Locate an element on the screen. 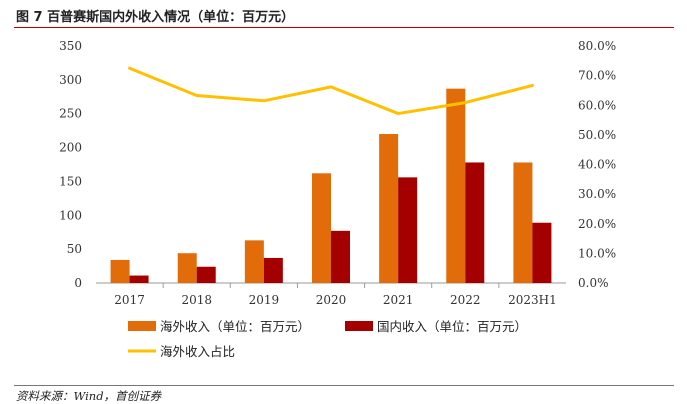 This screenshot has width=687, height=404. y-tick-label: 250 is located at coordinates (70, 114).